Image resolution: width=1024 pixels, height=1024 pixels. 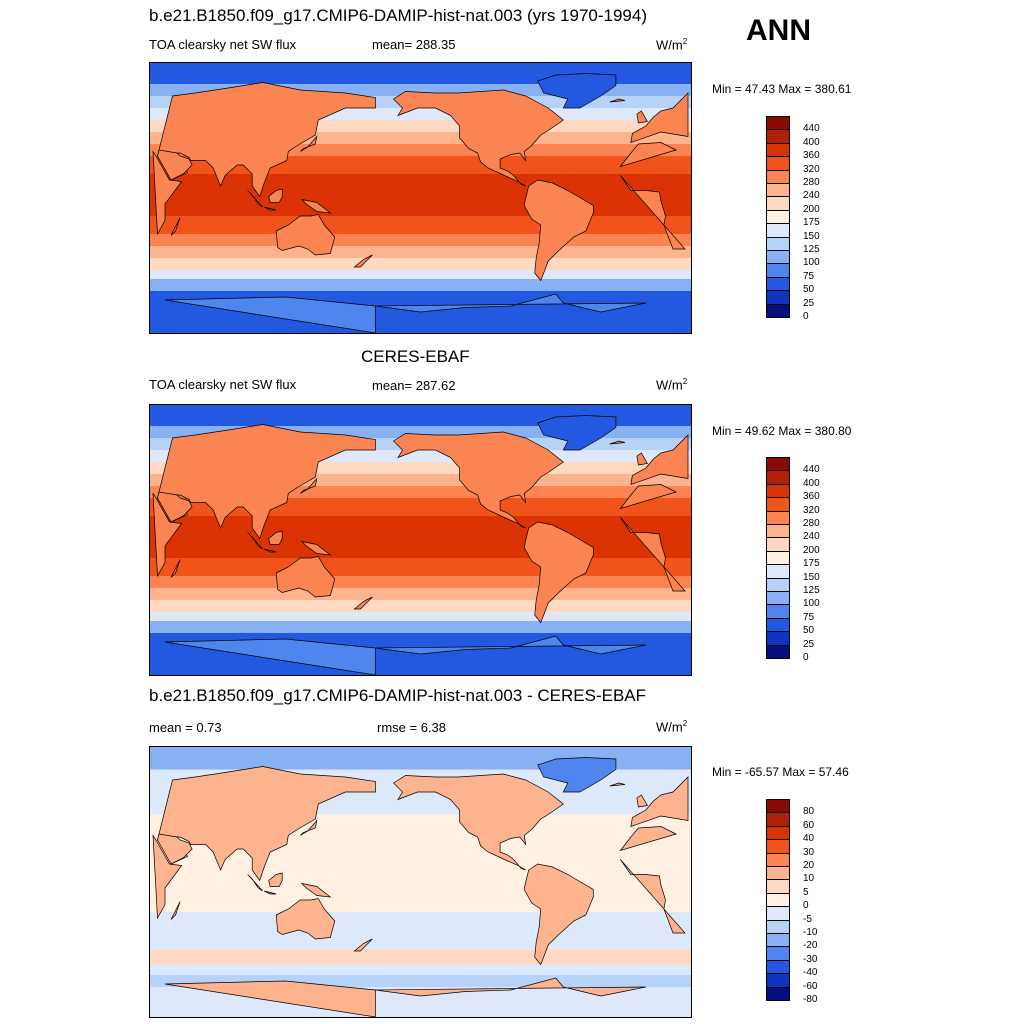 I want to click on map-obs, so click(x=420, y=540).